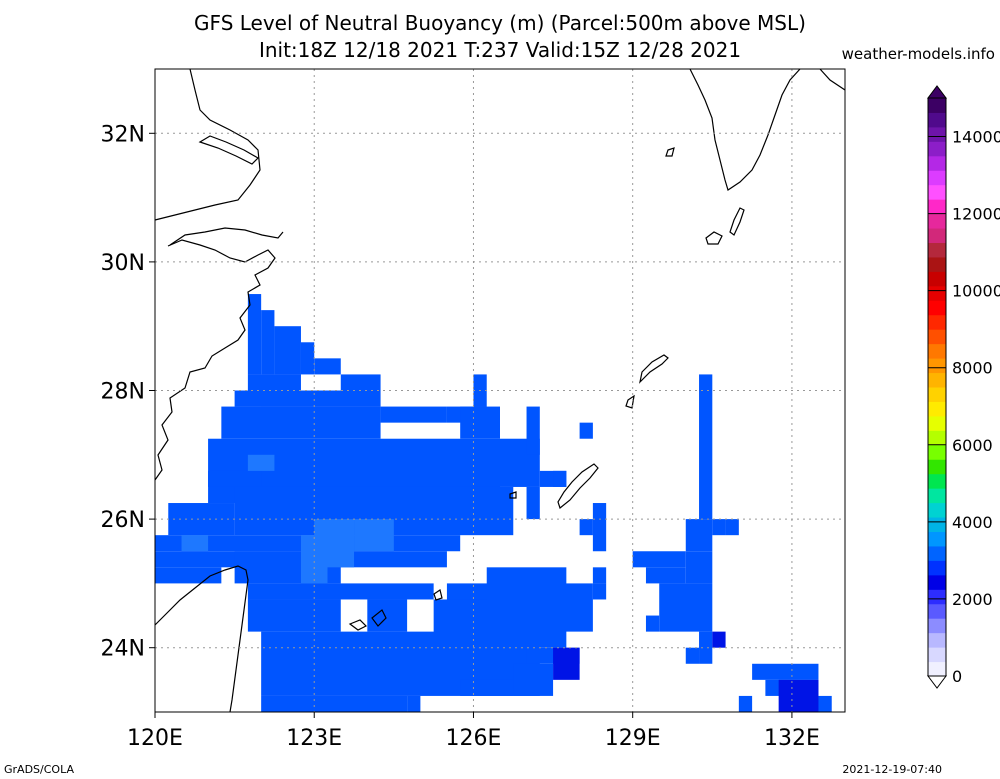 The image size is (1000, 779). What do you see at coordinates (832, 79) in the screenshot?
I see `coastline-shikoku` at bounding box center [832, 79].